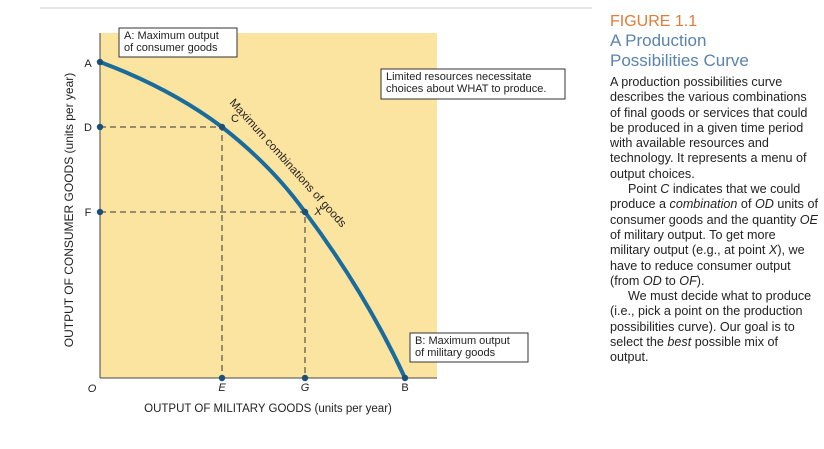 The width and height of the screenshot is (824, 449). Describe the element at coordinates (746, 204) in the screenshot. I see `text-run: of` at that location.